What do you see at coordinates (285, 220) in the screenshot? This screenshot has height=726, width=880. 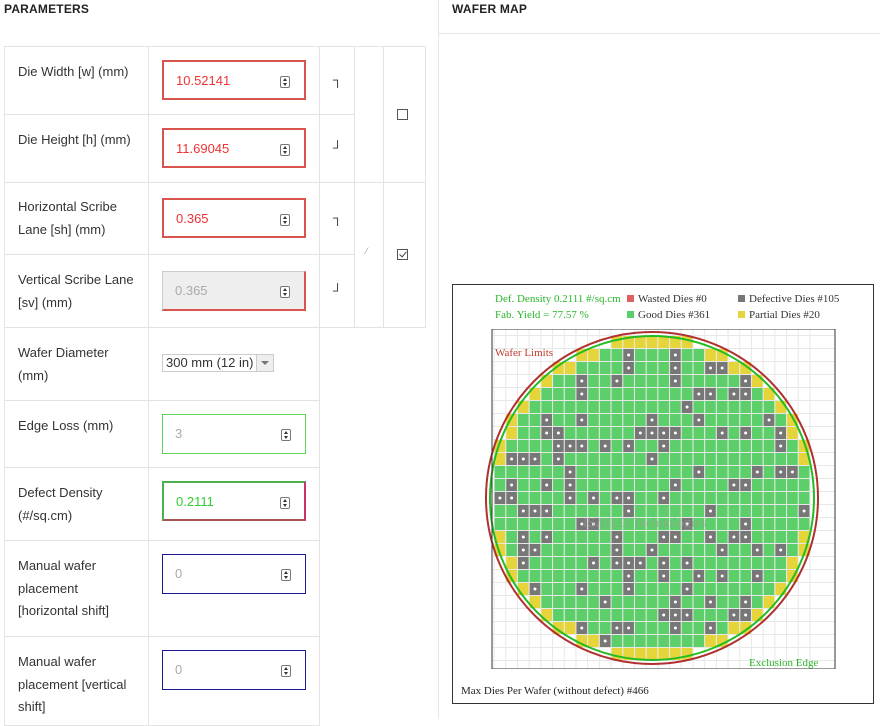 I see `h-scribe-spinner-icon` at bounding box center [285, 220].